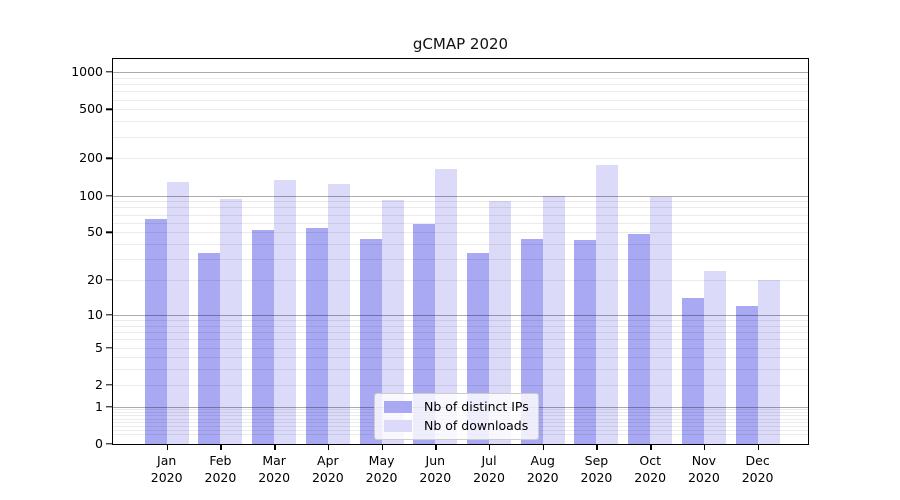  I want to click on x-tick-label: Aug 2020, so click(543, 469).